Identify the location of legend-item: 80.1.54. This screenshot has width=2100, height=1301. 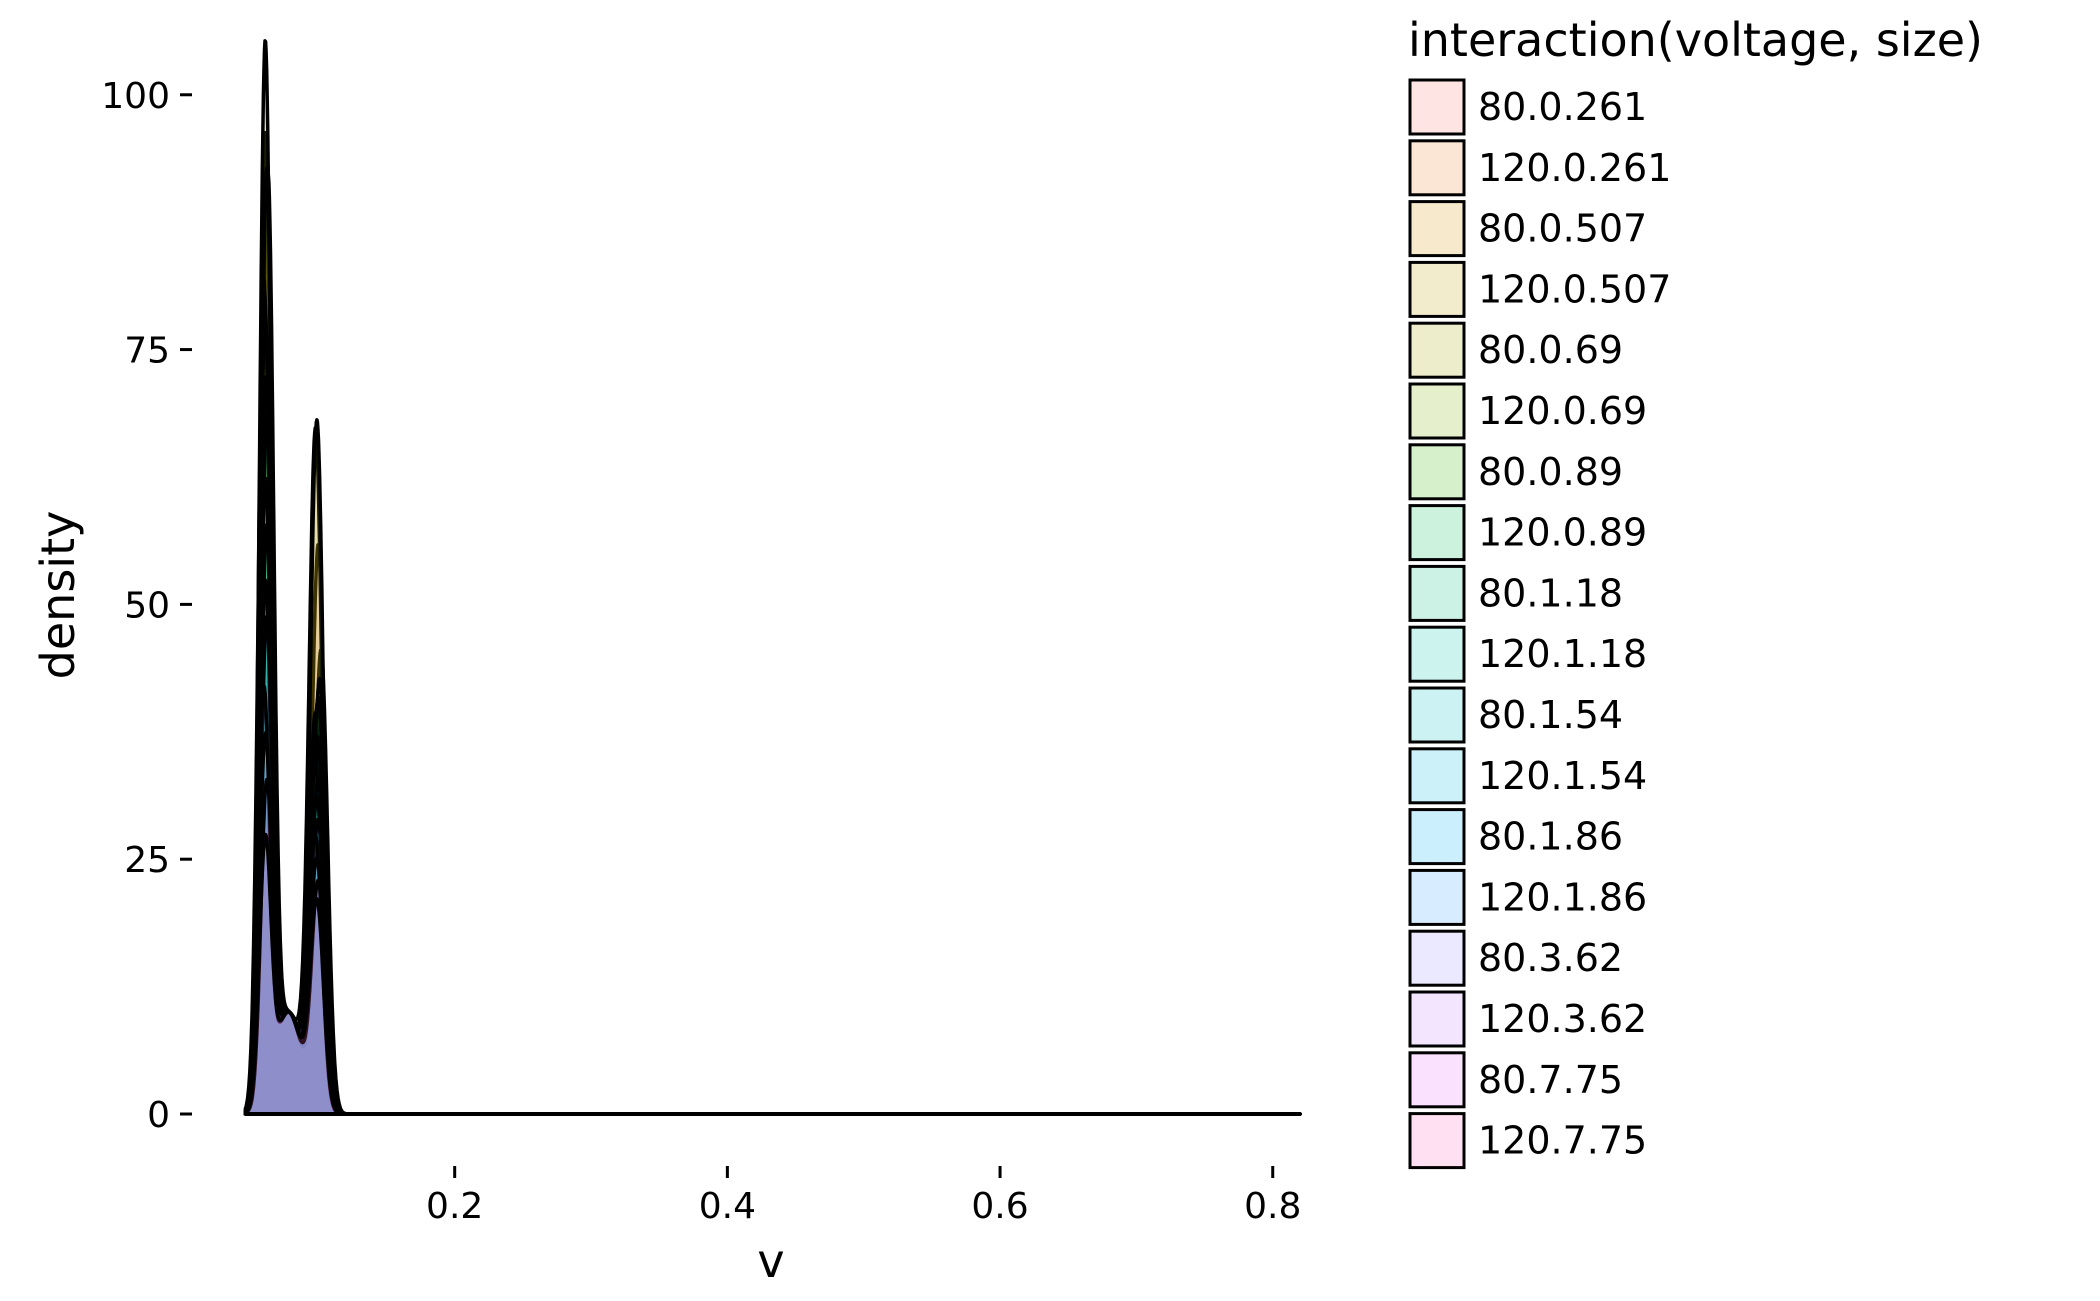
(1515, 715).